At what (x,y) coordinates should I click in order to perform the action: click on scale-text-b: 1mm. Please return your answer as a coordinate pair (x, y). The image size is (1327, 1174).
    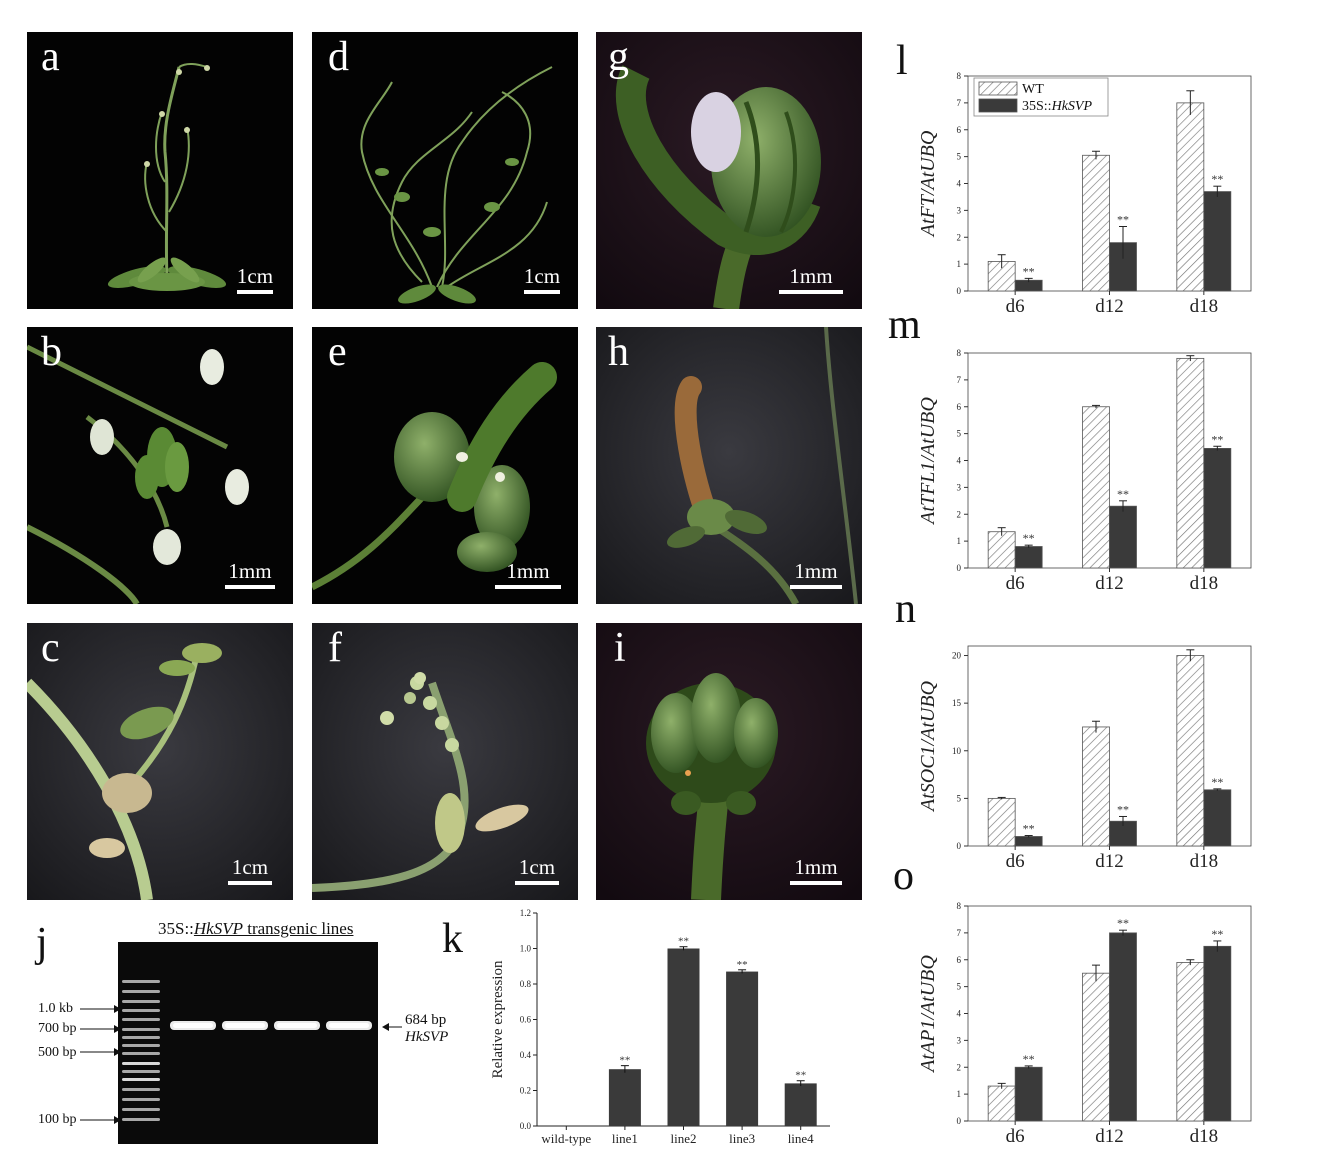
    Looking at the image, I should click on (249, 571).